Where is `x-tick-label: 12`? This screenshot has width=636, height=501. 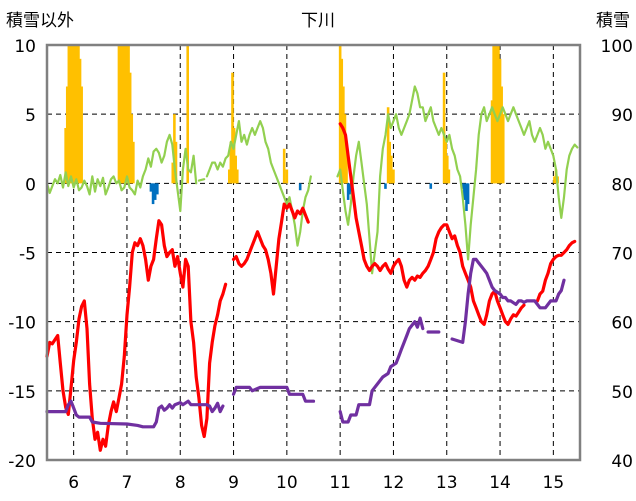 x-tick-label: 12 is located at coordinates (394, 483).